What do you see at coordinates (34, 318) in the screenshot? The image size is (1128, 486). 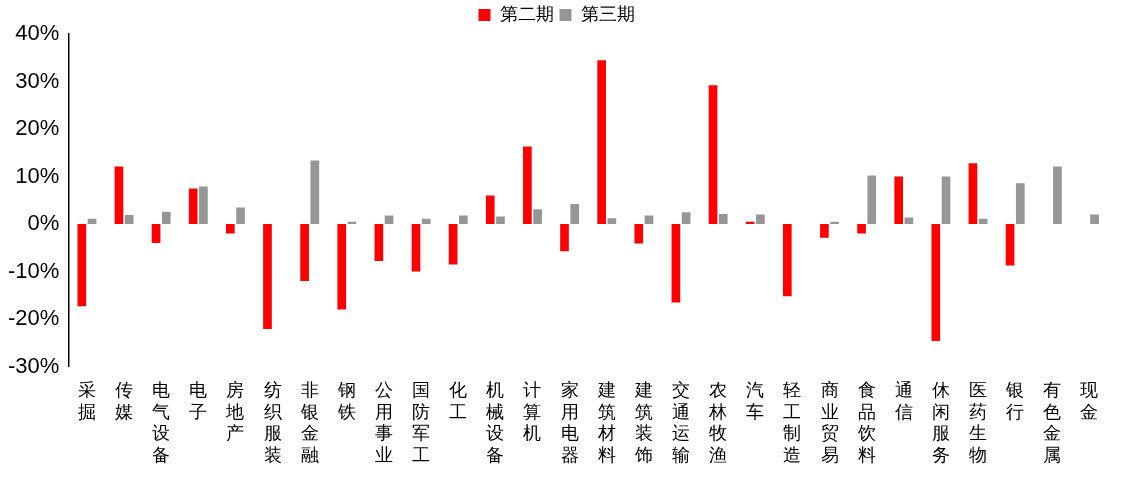 I see `y-tick-label: -20%` at bounding box center [34, 318].